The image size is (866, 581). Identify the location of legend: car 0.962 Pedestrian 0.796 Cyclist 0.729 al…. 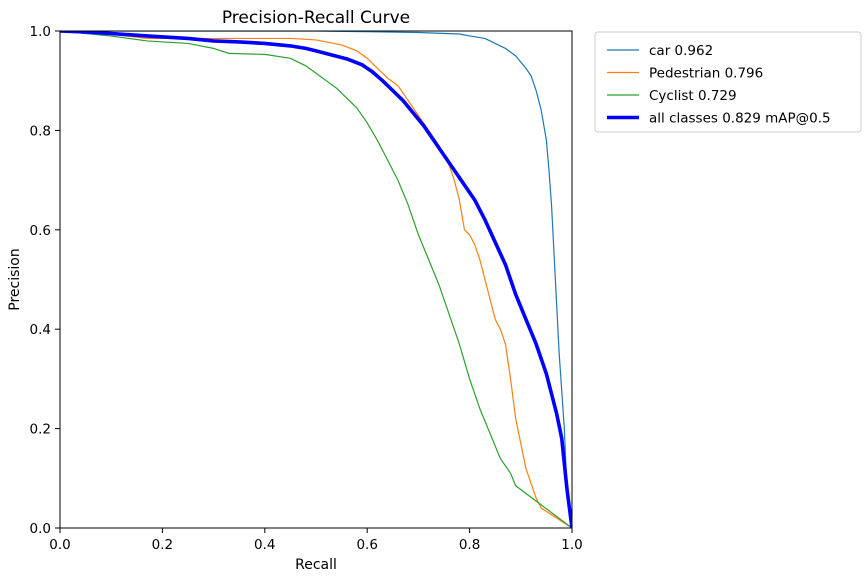
(728, 82).